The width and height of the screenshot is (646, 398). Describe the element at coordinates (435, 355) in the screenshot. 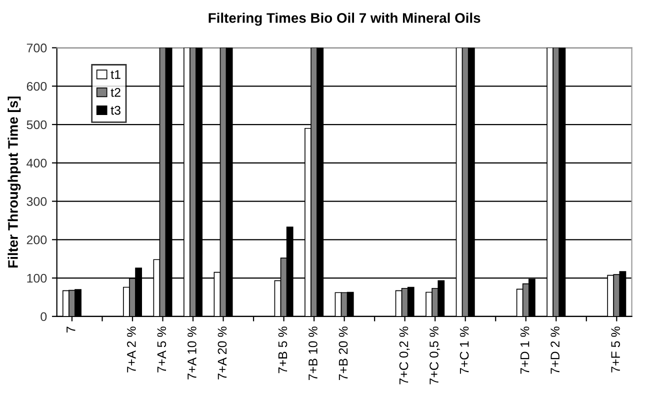

I see `x-tick-label: 7+C 0,5 %` at that location.